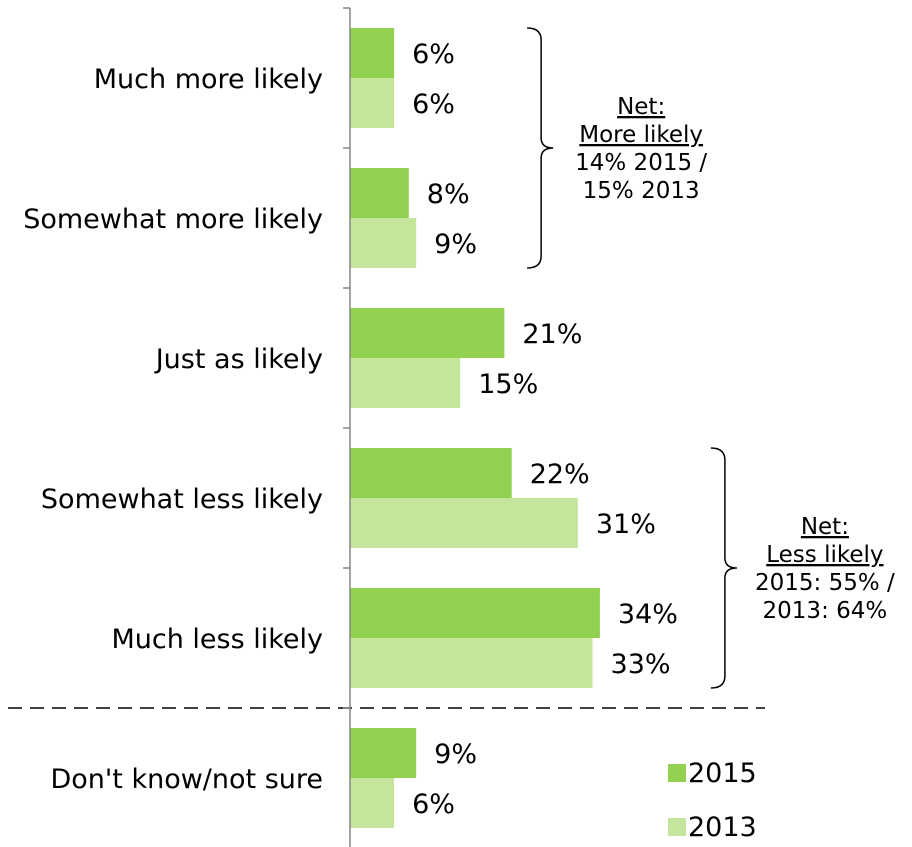 This screenshot has width=912, height=847. What do you see at coordinates (560, 474) in the screenshot?
I see `data-label: 22%` at bounding box center [560, 474].